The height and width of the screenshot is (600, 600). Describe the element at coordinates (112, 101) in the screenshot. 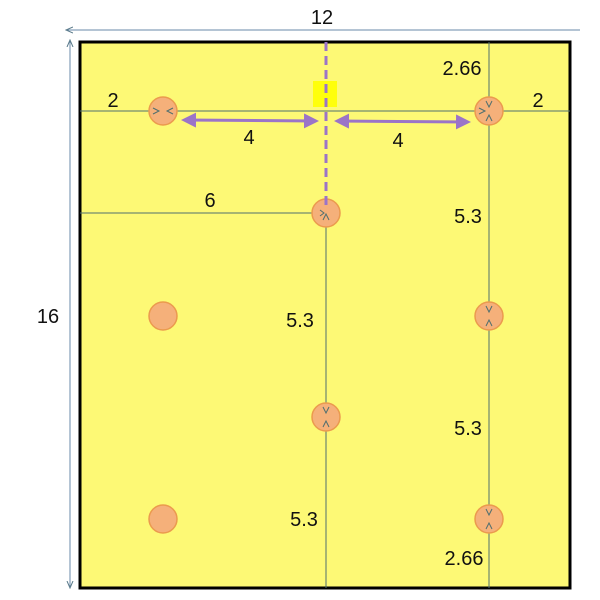

I see `left-edge-offset-label: 2` at that location.